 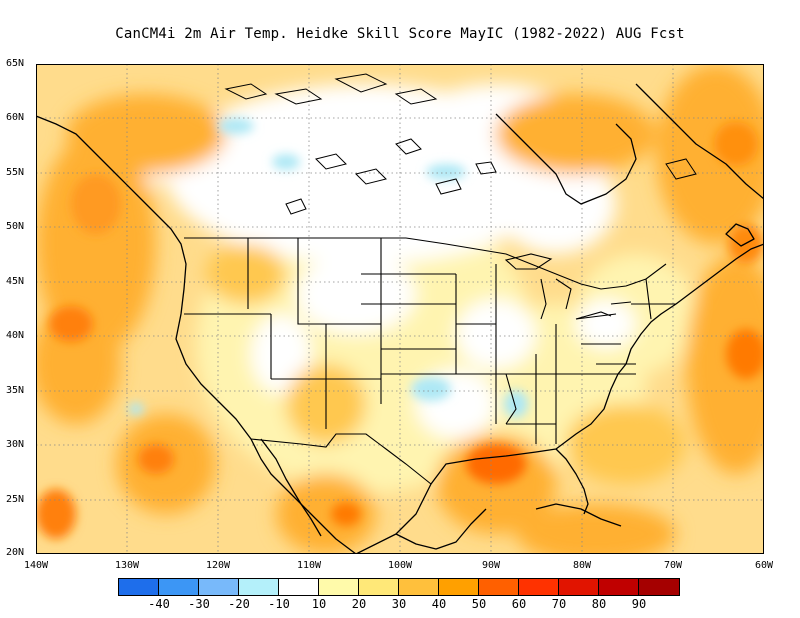 What do you see at coordinates (399, 604) in the screenshot?
I see `colorbar-tick-label: 30` at bounding box center [399, 604].